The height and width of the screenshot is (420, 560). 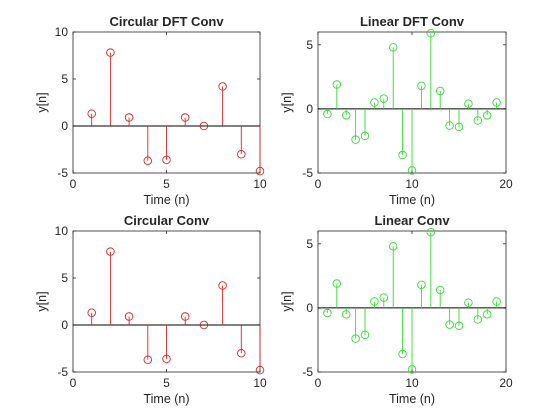 I want to click on subplot-title: Circular DFT Conv, so click(x=166, y=21).